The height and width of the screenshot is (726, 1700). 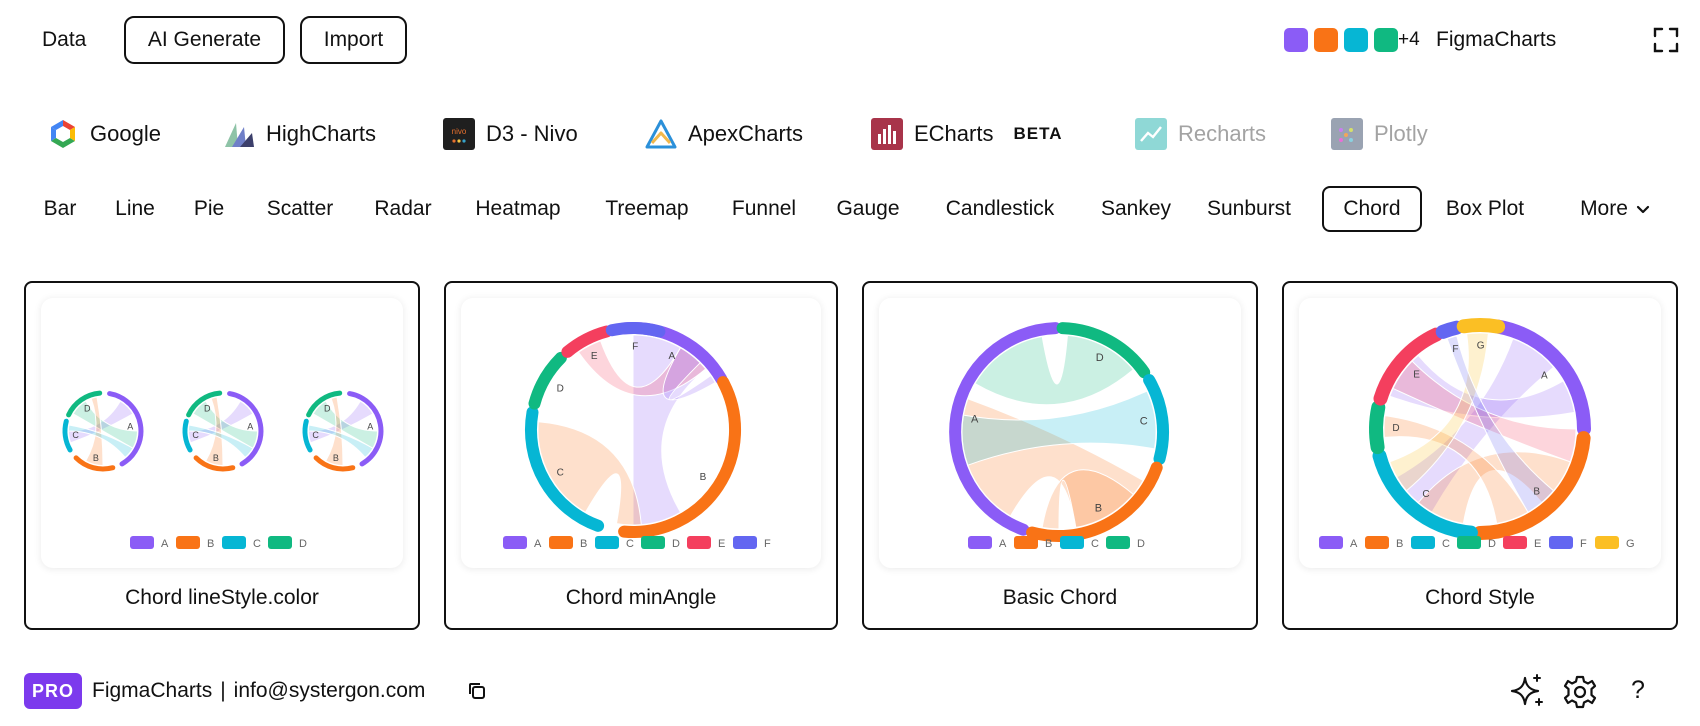 I want to click on extra-swatch-count: +4, so click(x=1409, y=39).